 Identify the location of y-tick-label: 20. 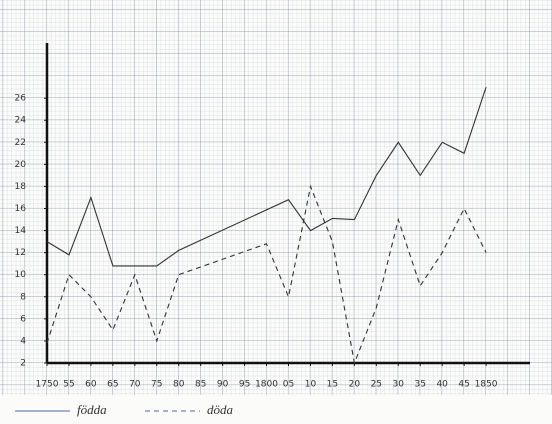
(21, 165).